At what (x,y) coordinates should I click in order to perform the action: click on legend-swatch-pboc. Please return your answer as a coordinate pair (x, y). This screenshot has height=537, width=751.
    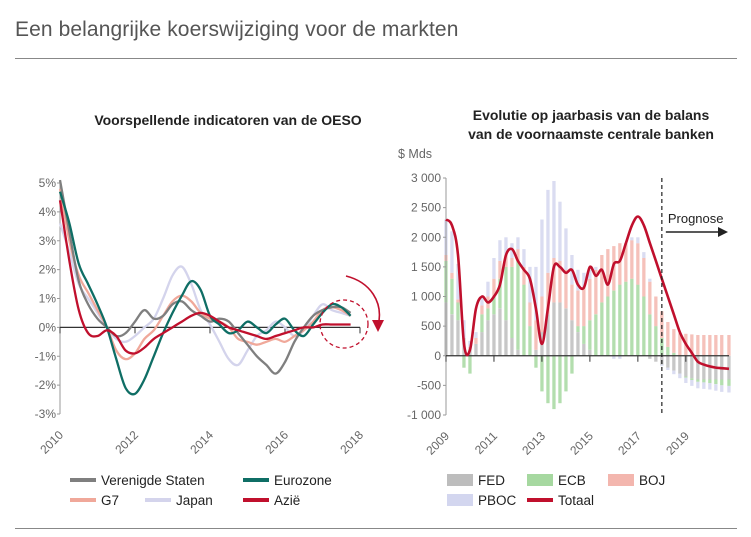
    Looking at the image, I should click on (460, 500).